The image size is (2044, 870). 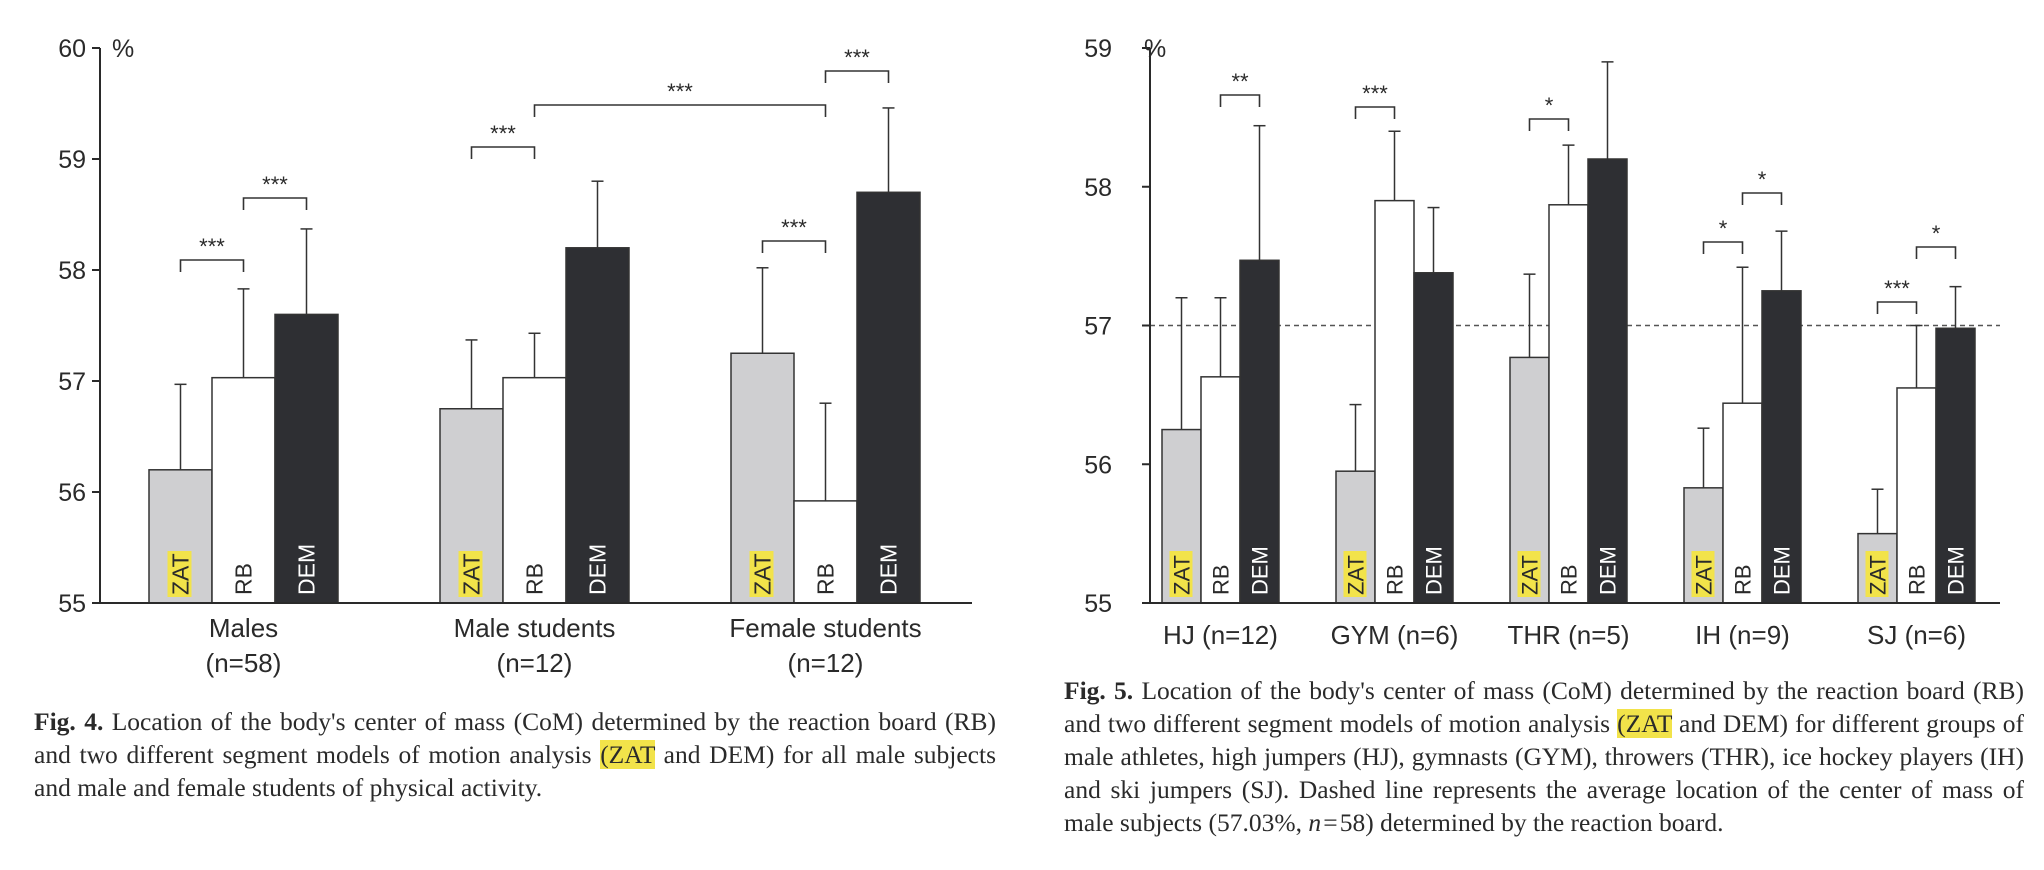 What do you see at coordinates (69, 721) in the screenshot?
I see `fig4-caption-label: Fig. 4.` at bounding box center [69, 721].